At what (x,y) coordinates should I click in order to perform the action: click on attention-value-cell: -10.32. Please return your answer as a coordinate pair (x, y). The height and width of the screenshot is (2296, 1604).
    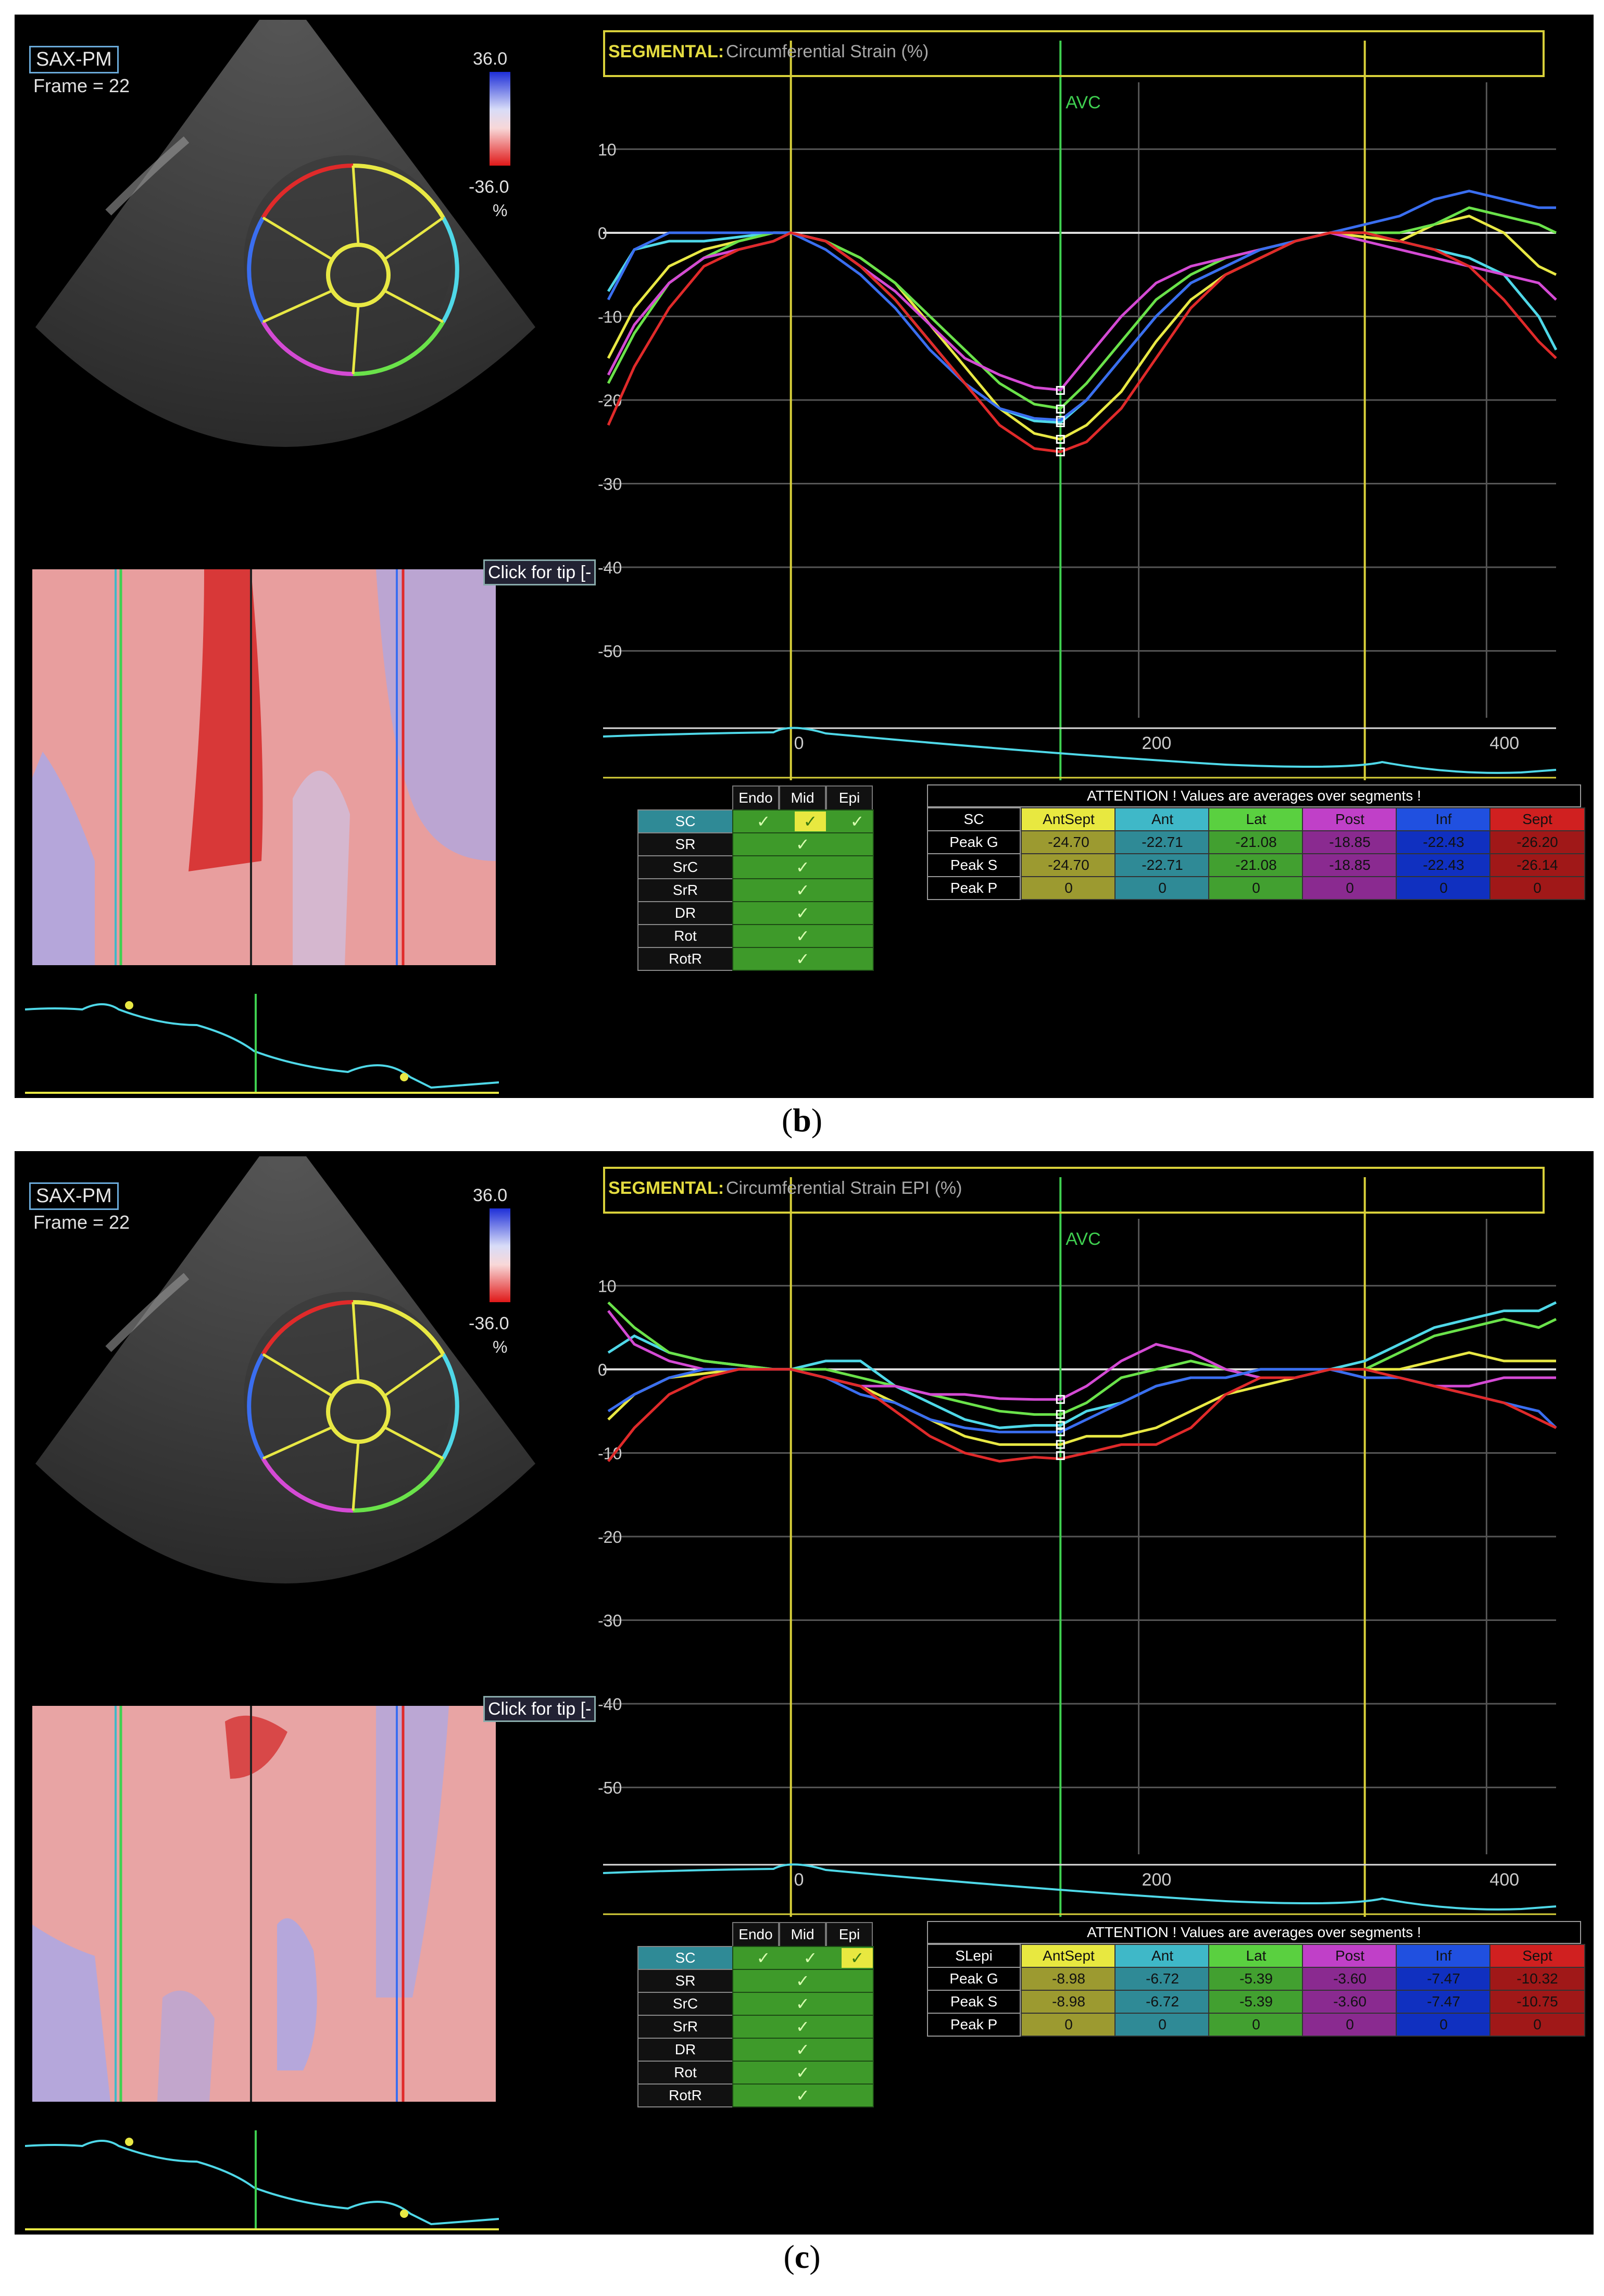
    Looking at the image, I should click on (1537, 1979).